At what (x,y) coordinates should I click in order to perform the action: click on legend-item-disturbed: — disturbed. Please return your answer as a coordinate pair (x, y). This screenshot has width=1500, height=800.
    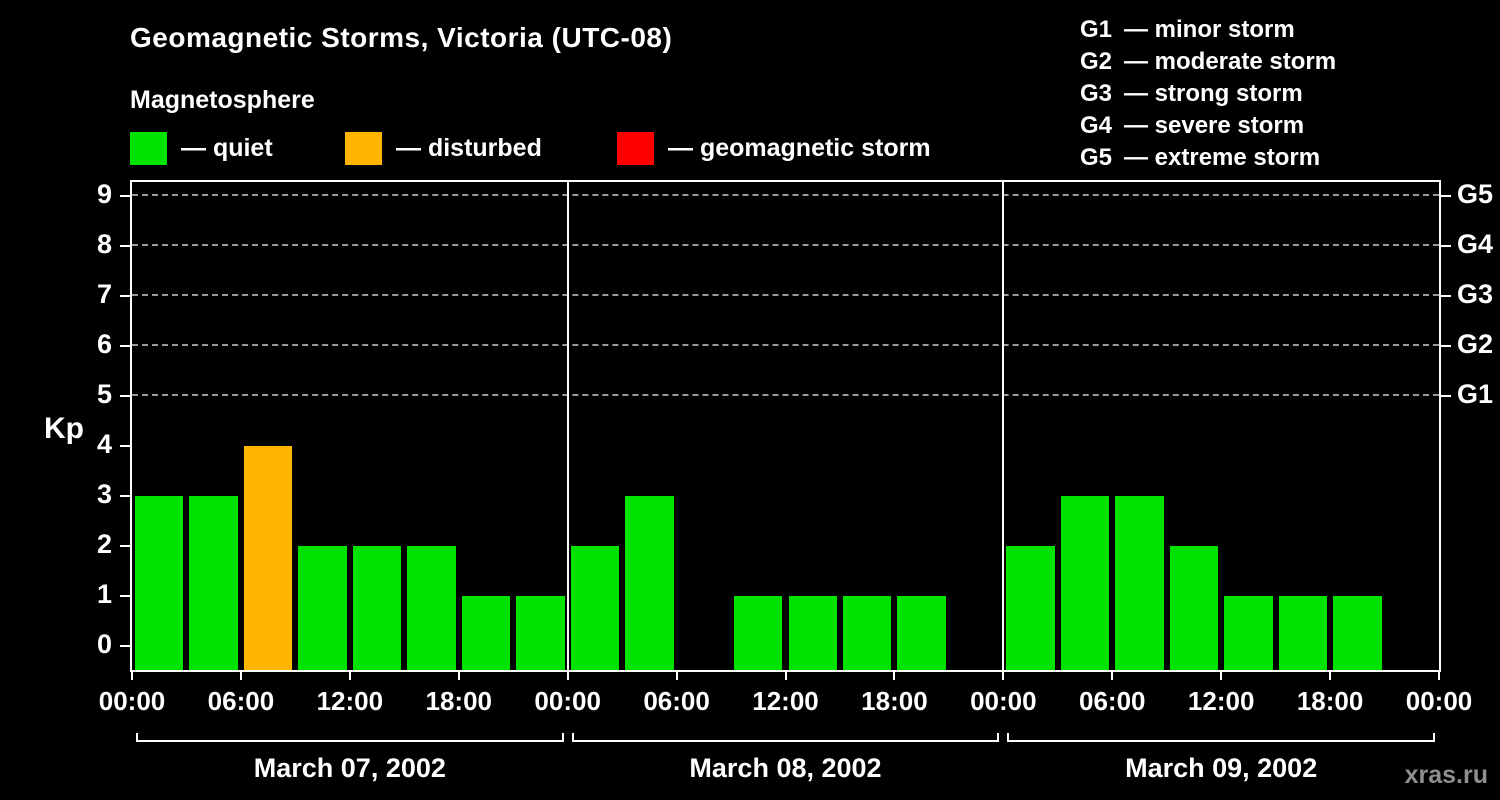
    Looking at the image, I should click on (443, 148).